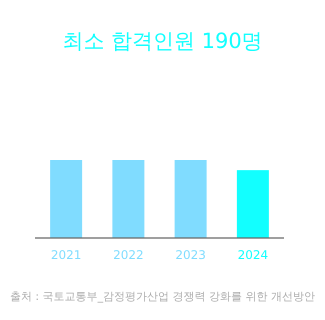  Describe the element at coordinates (190, 255) in the screenshot. I see `x-tick-label: 2023` at that location.